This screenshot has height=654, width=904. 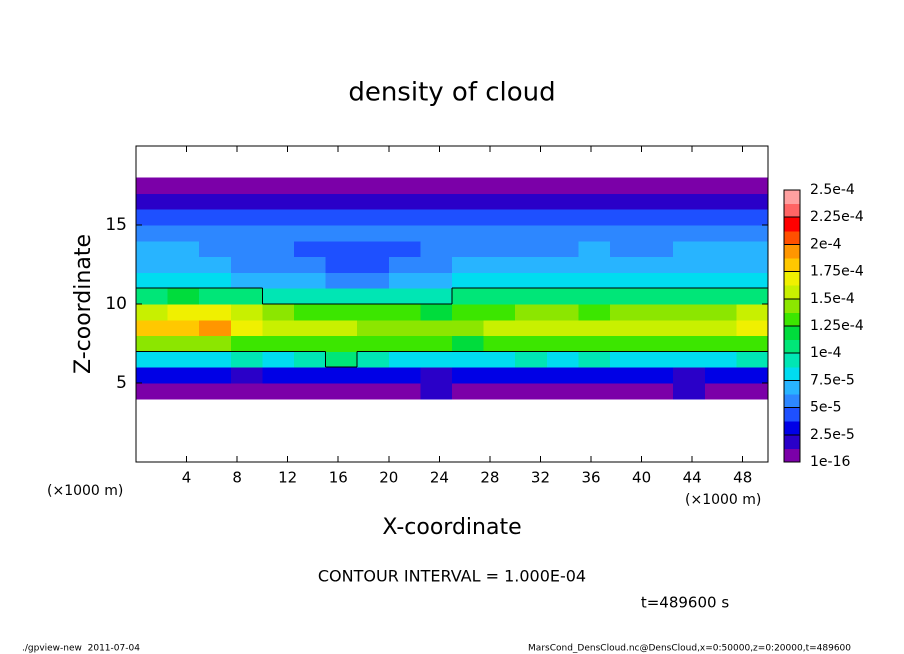 I want to click on x-tick-label: 36, so click(x=590, y=478).